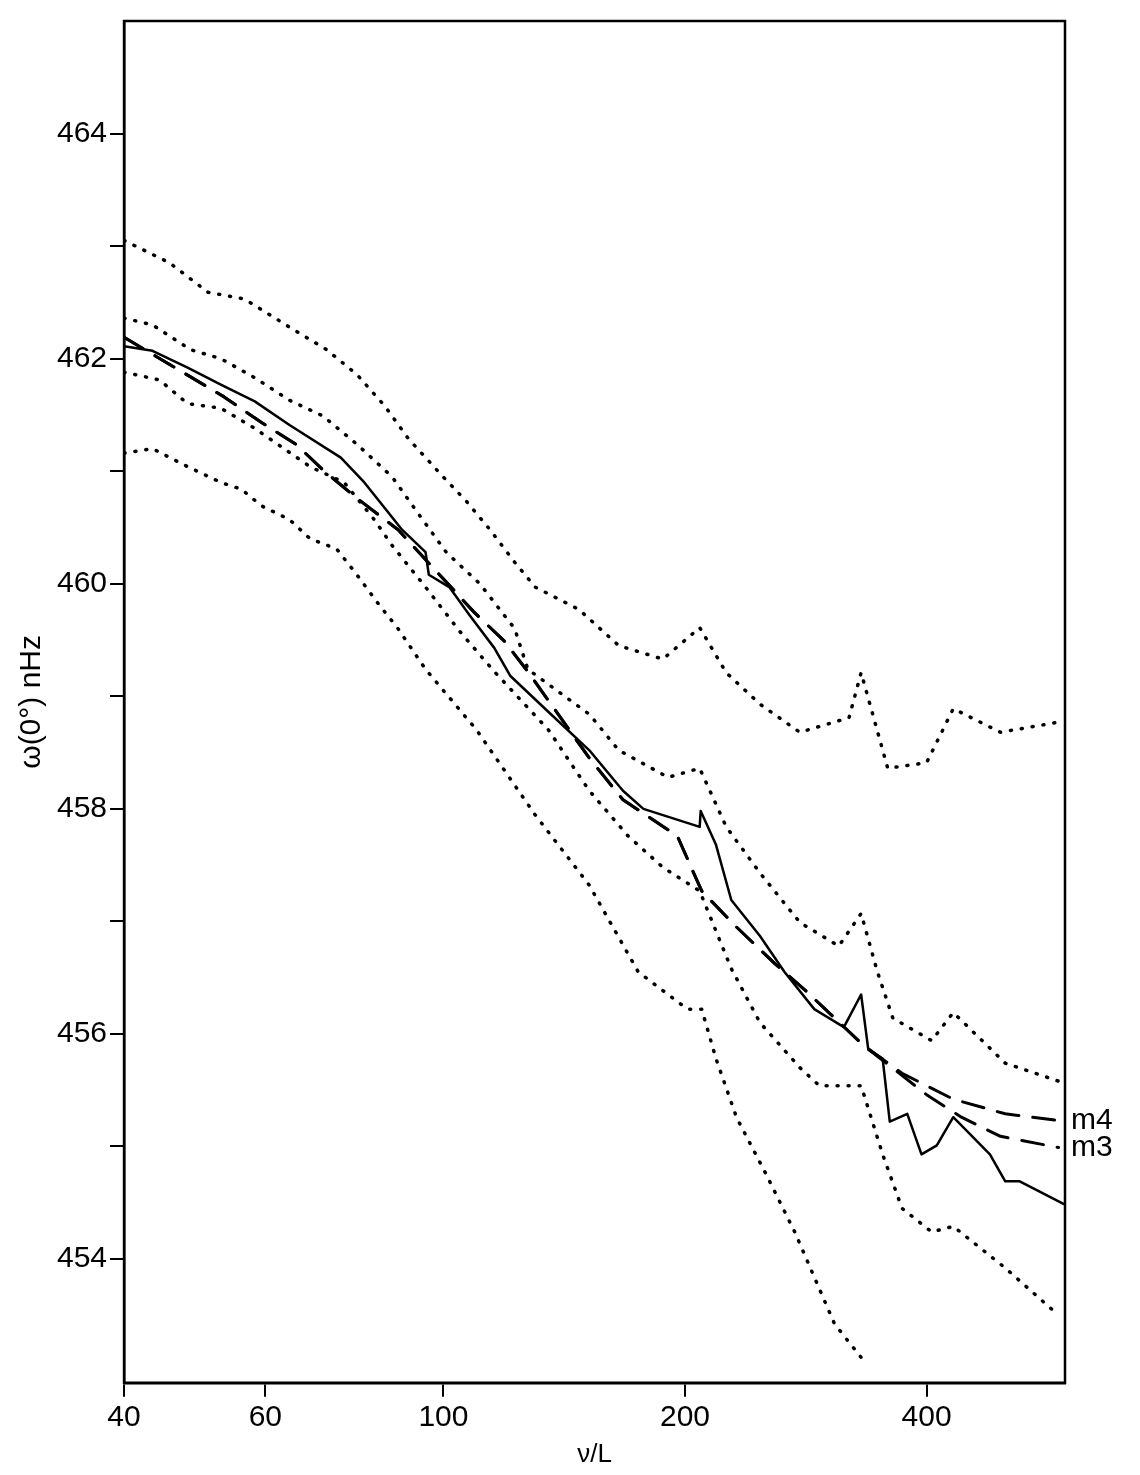  What do you see at coordinates (265, 1416) in the screenshot?
I see `x-tick-label: 60` at bounding box center [265, 1416].